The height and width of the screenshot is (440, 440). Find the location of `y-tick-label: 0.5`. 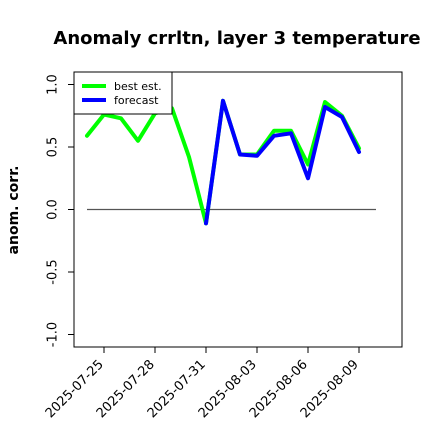

y-tick-label: 0.5 is located at coordinates (53, 147).